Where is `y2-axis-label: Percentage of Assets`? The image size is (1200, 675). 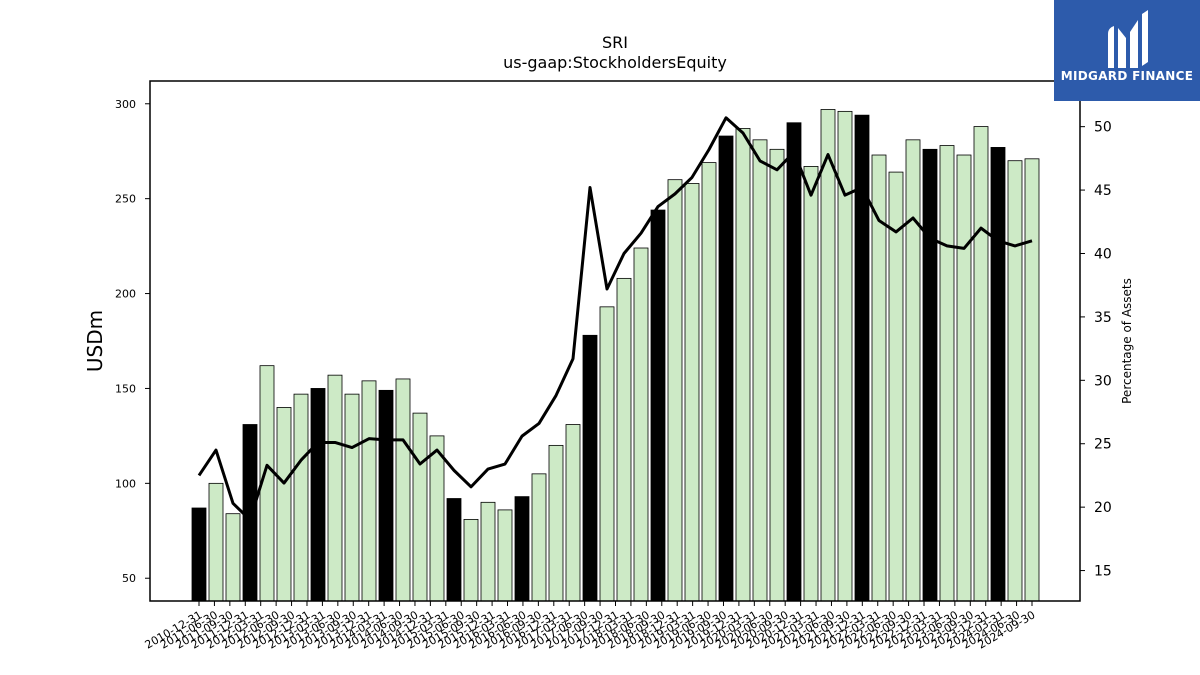
y2-axis-label: Percentage of Assets is located at coordinates (1127, 341).